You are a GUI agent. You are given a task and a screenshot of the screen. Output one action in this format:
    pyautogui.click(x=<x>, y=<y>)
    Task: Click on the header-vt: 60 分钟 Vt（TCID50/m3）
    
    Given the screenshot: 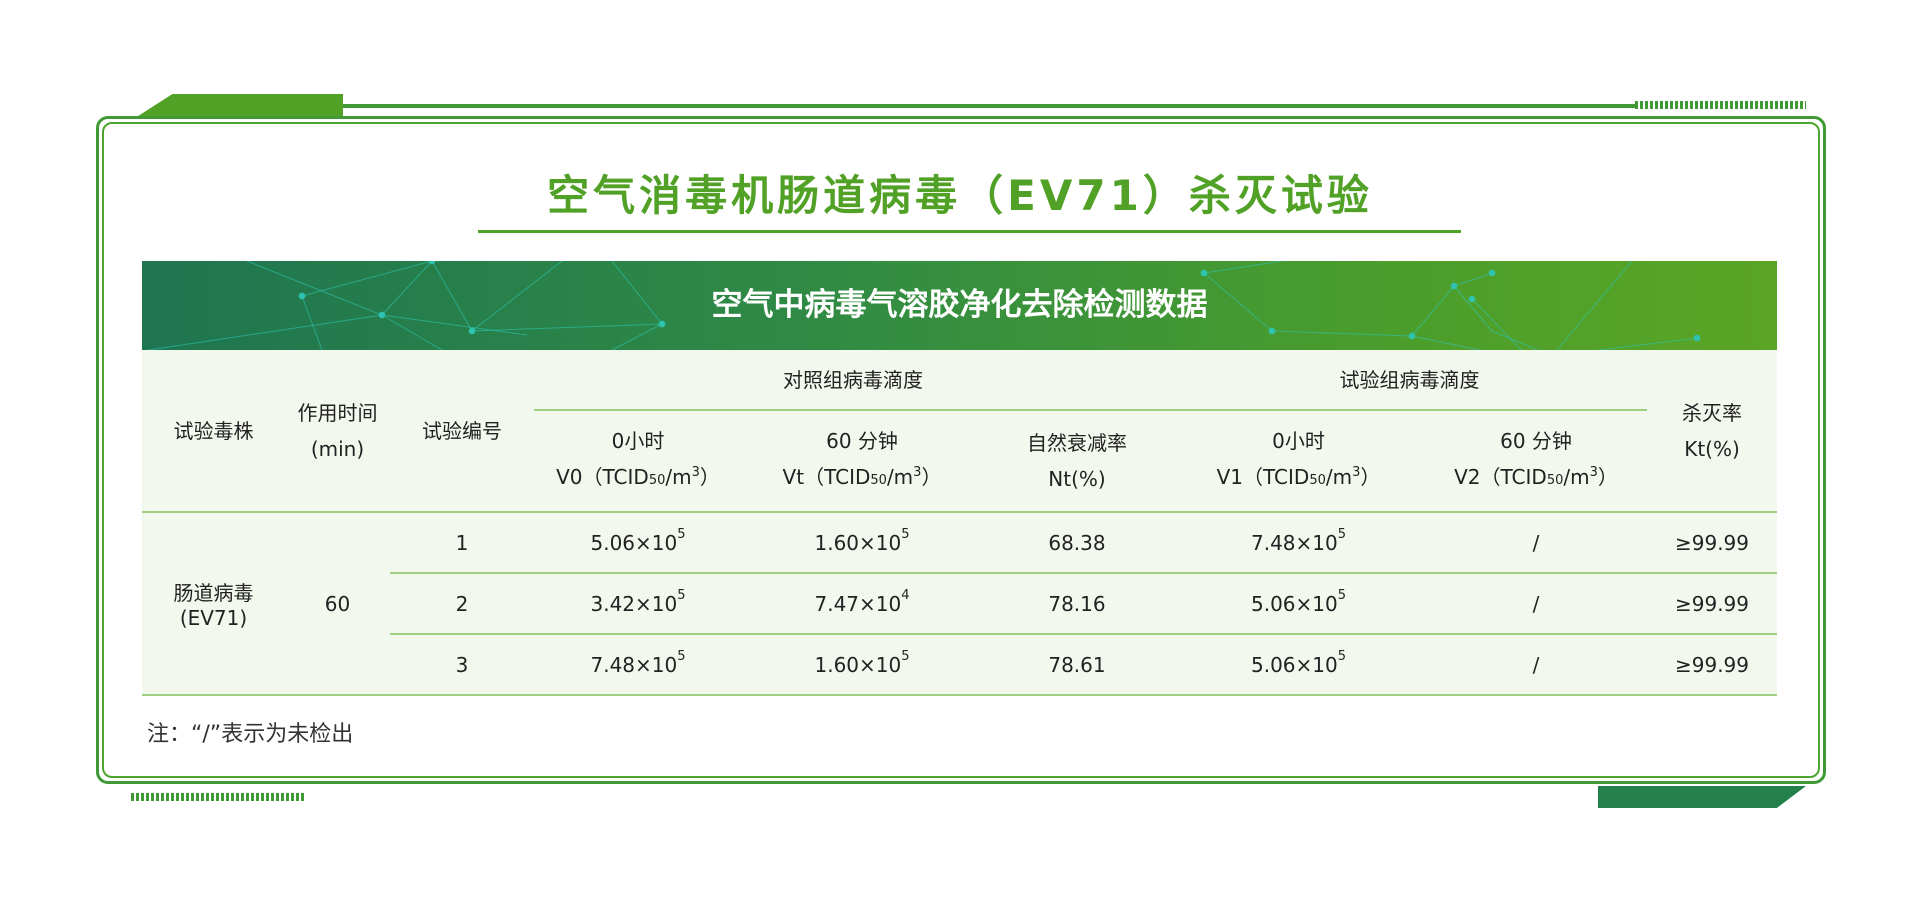 What is the action you would take?
    pyautogui.click(x=862, y=461)
    